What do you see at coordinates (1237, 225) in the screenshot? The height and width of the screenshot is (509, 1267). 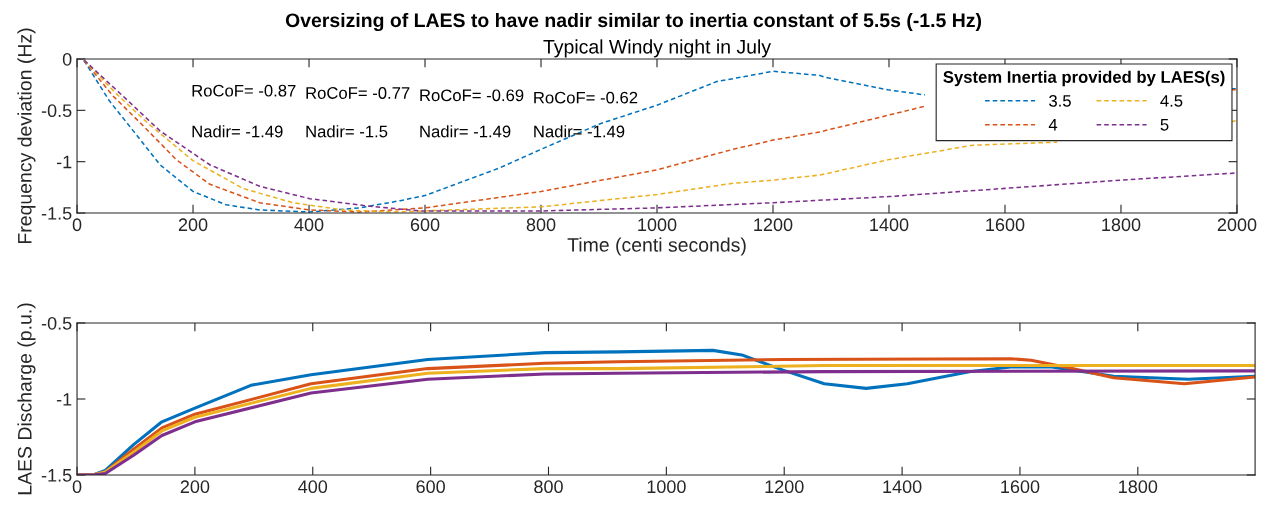 I see `x-tick-label: 2000` at bounding box center [1237, 225].